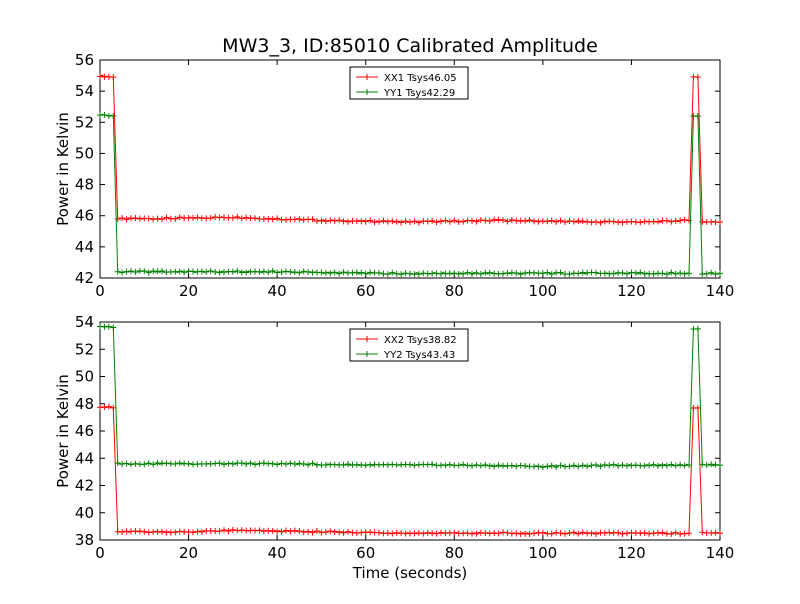  What do you see at coordinates (63, 169) in the screenshot?
I see `y-axis-label: Power in Kelvin` at bounding box center [63, 169].